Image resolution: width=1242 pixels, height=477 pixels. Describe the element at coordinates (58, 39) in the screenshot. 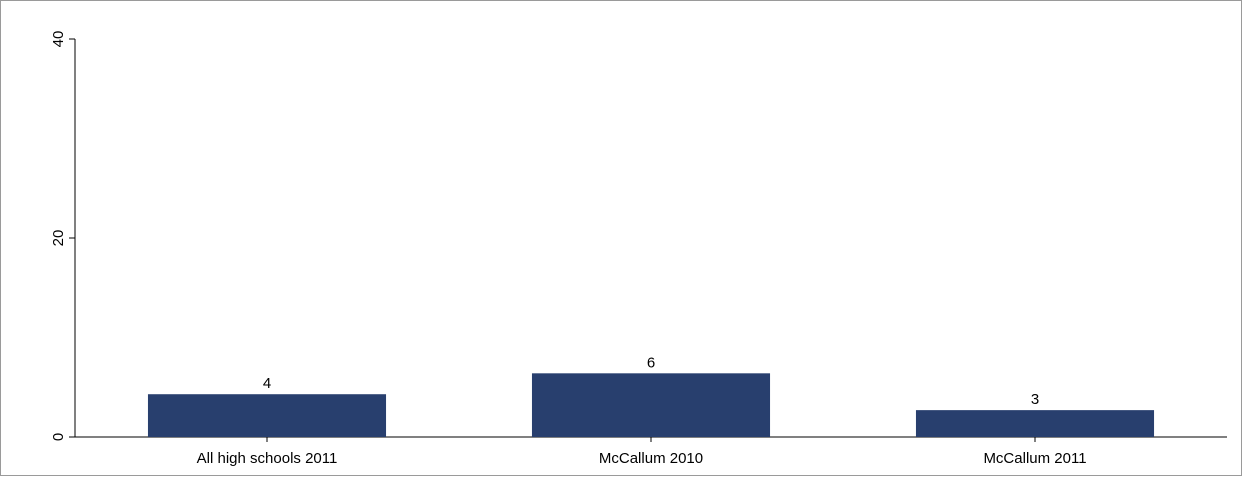

I see `y-tick-label: 40` at that location.